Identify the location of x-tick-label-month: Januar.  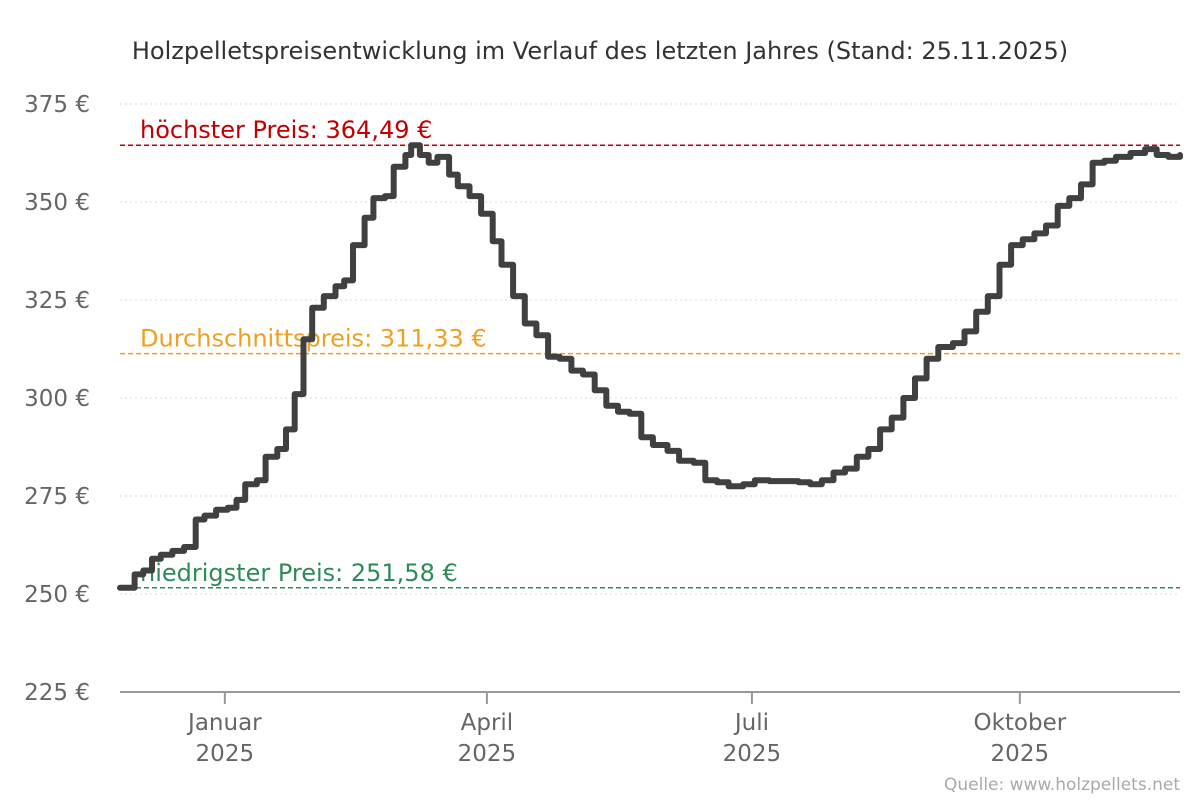
(224, 723).